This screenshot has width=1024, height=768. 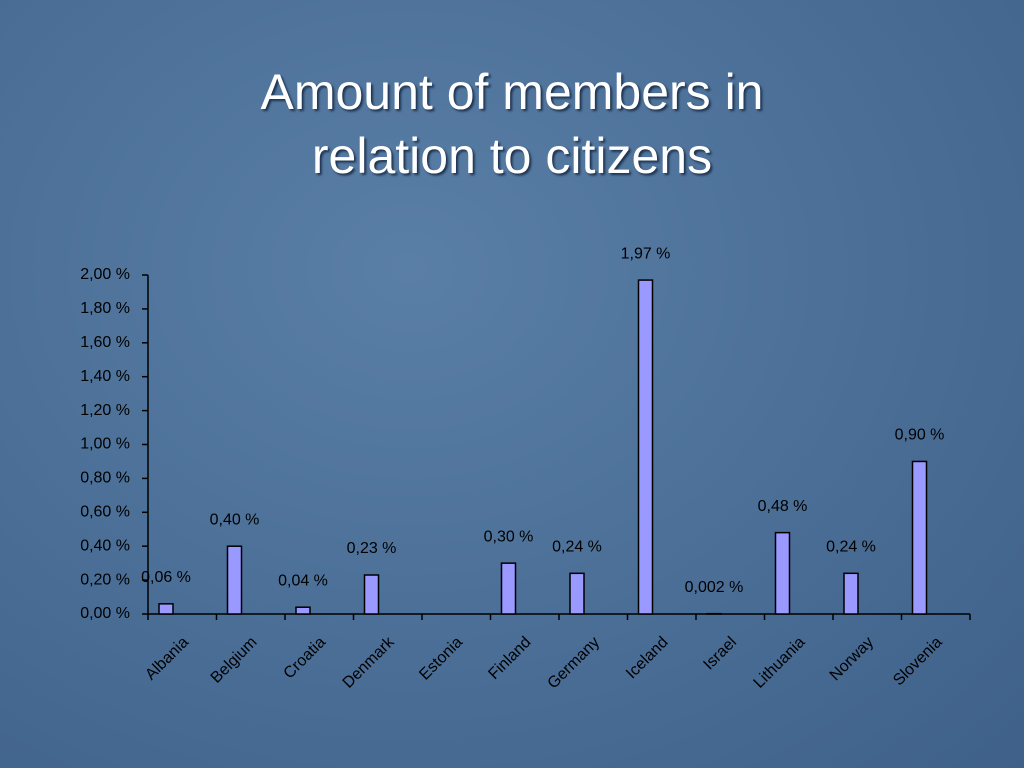 I want to click on value-label: 0,23 %, so click(x=372, y=548).